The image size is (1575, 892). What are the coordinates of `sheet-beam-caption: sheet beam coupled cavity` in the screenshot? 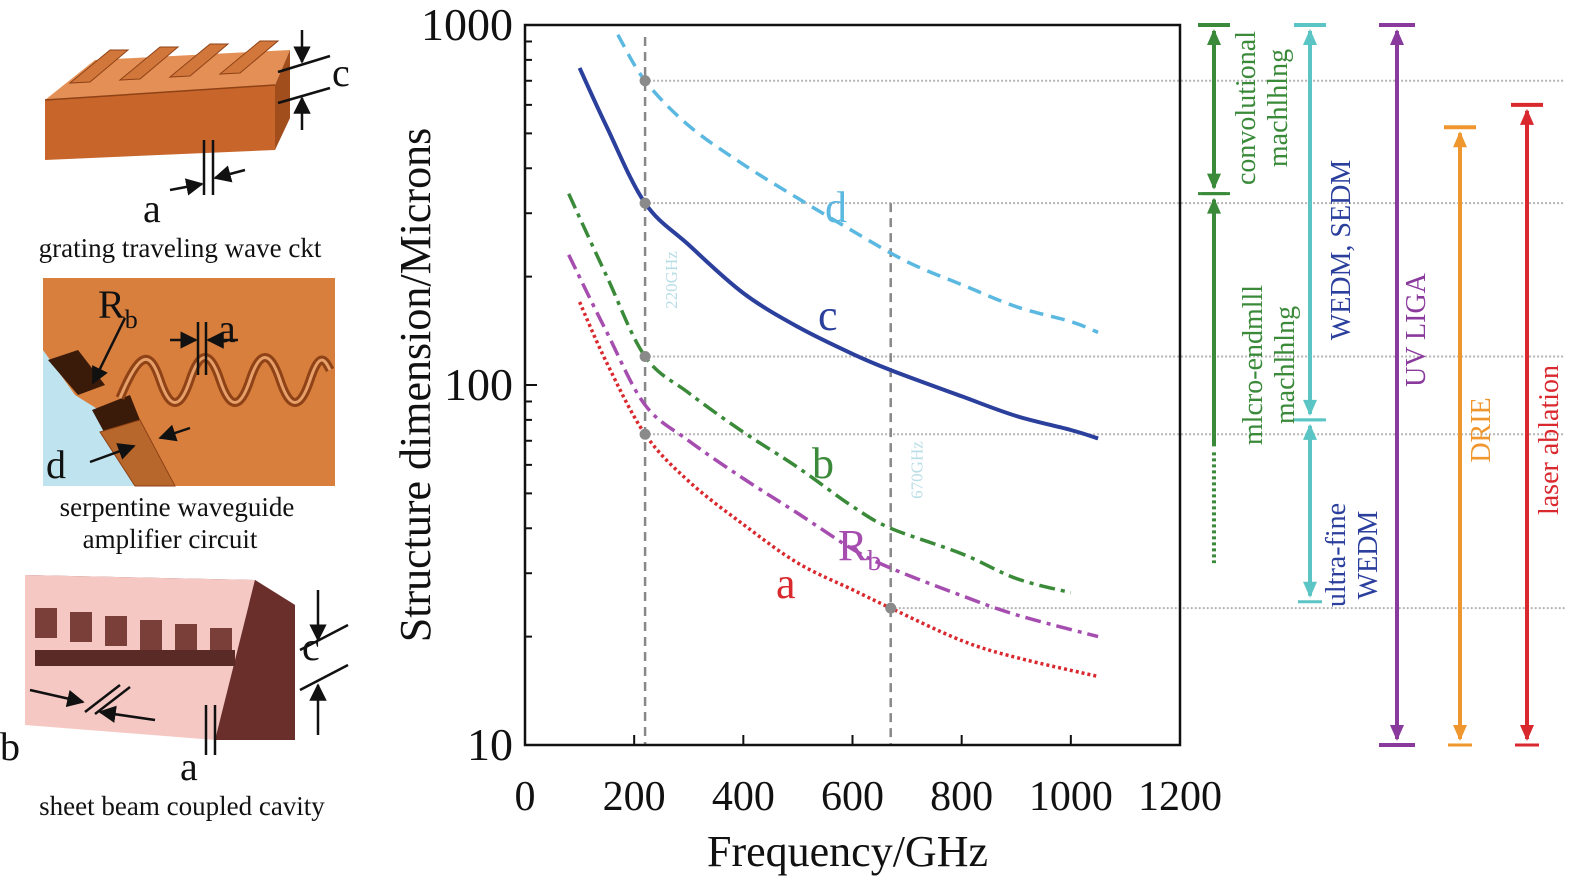 It's located at (182, 806).